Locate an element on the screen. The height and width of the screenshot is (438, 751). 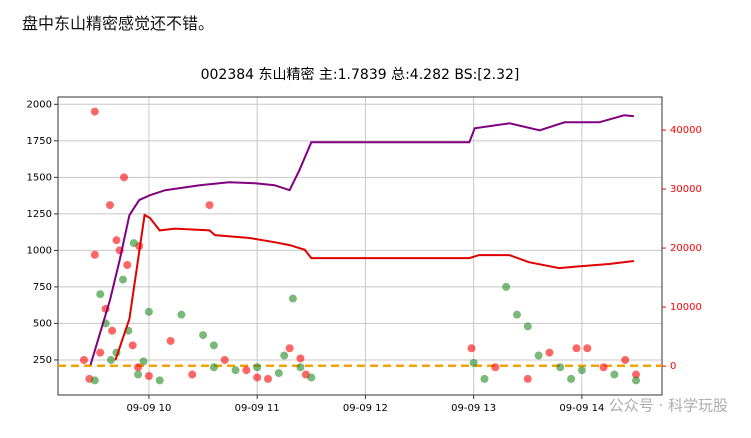
y-tick-label: 500 is located at coordinates (42, 323).